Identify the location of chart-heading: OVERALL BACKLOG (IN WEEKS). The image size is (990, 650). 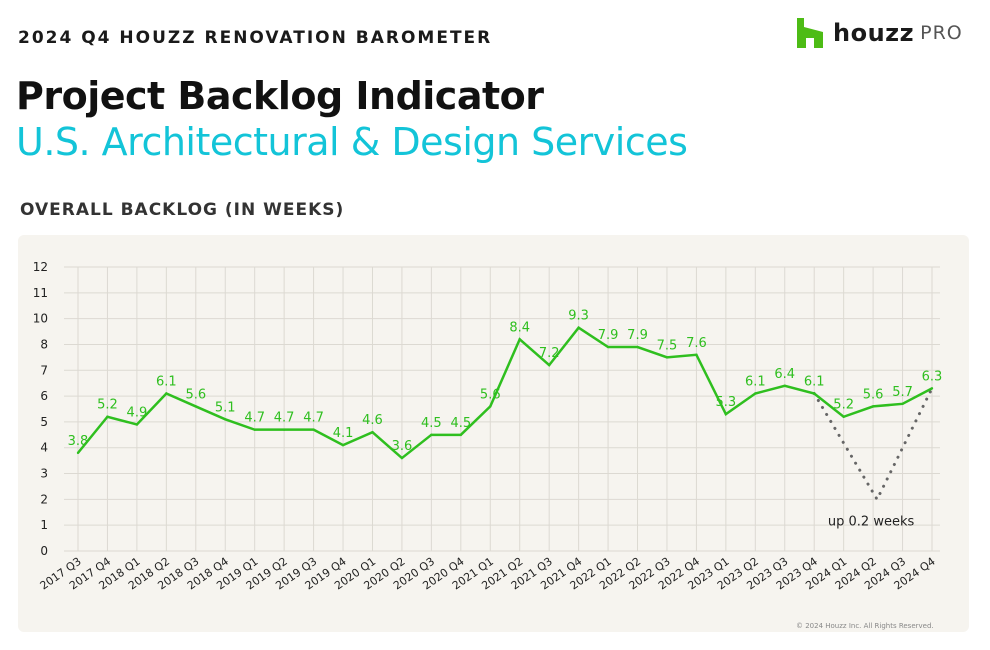
(182, 210).